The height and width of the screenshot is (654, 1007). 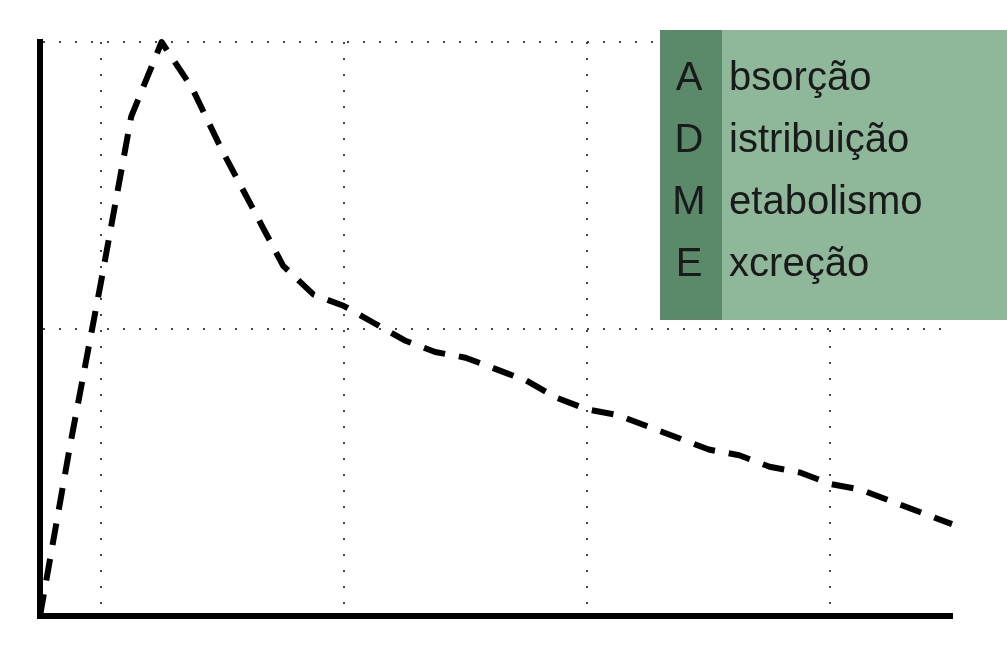 What do you see at coordinates (797, 200) in the screenshot?
I see `annotation: M etabolismo` at bounding box center [797, 200].